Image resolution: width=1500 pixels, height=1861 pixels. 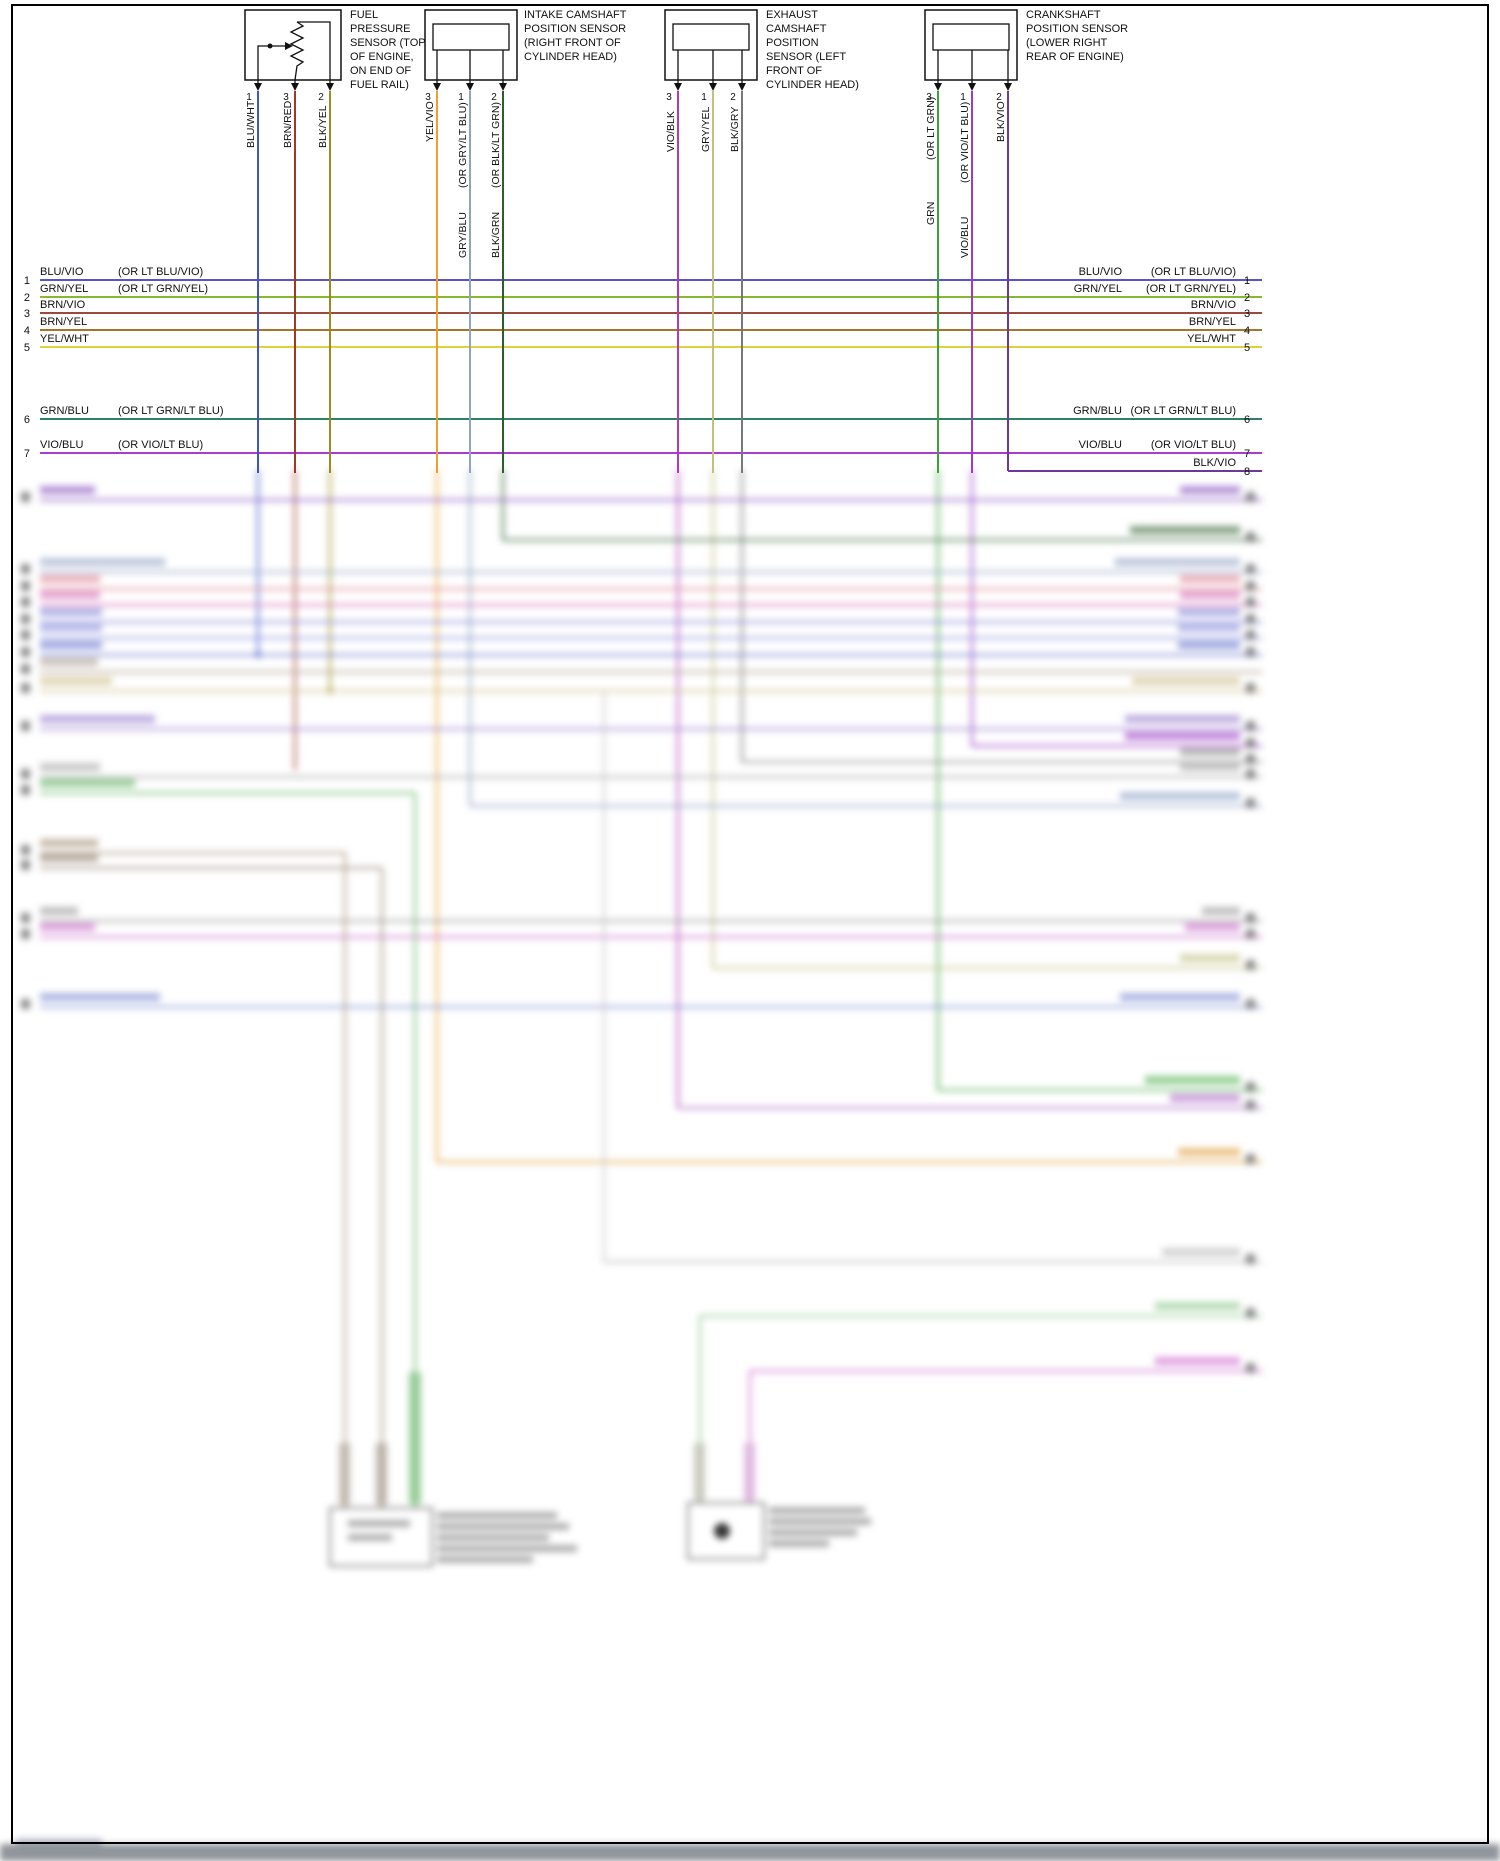 I want to click on bus-wire-left-name: BRN/VIO, so click(x=63, y=305).